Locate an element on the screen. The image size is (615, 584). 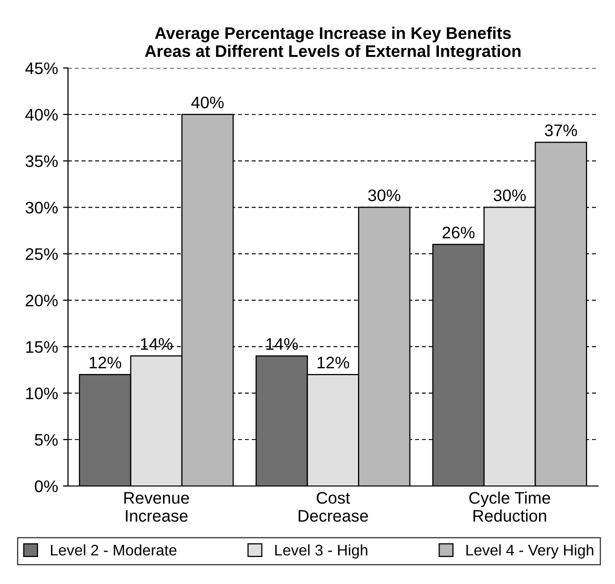
x-tick-label: Cycle Time Reduction is located at coordinates (509, 507).